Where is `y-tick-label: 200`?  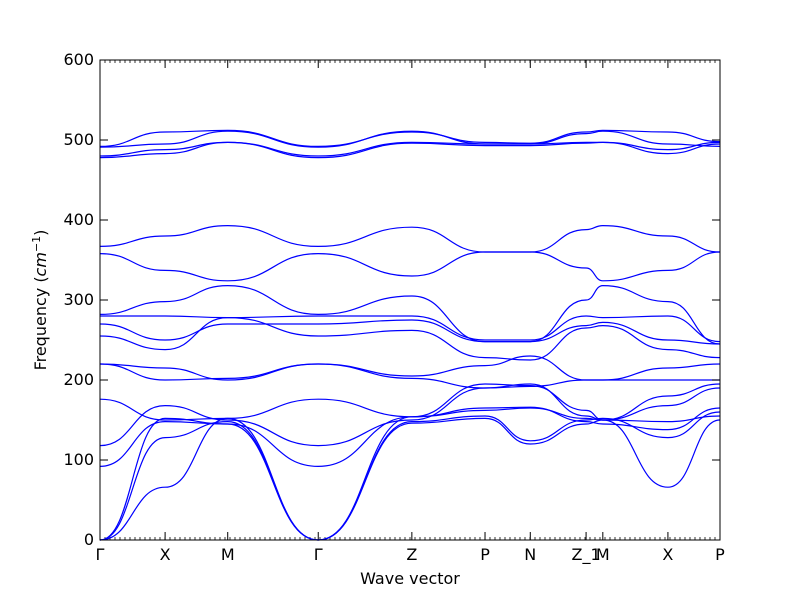
y-tick-label: 200 is located at coordinates (78, 379).